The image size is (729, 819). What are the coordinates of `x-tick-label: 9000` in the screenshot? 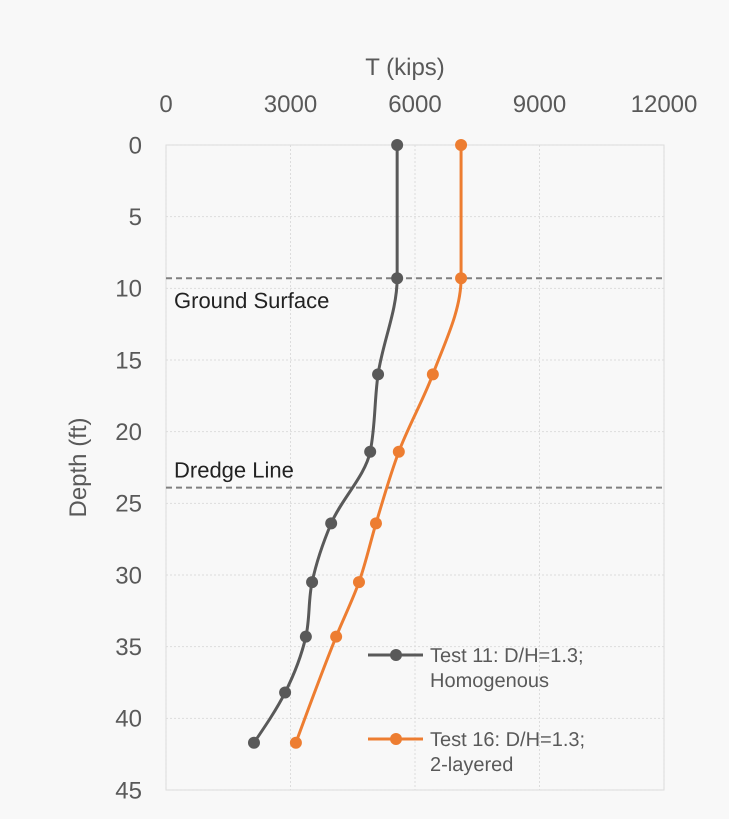 It's located at (539, 104).